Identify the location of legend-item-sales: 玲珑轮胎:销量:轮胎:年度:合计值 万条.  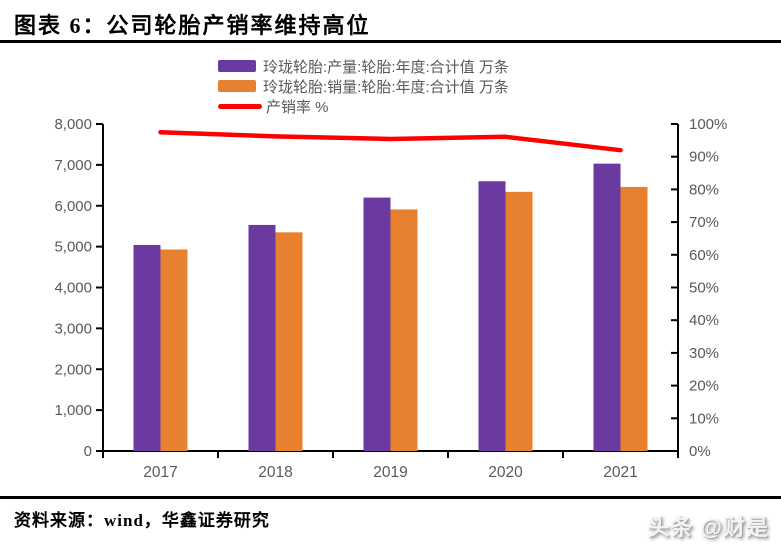
(363, 86).